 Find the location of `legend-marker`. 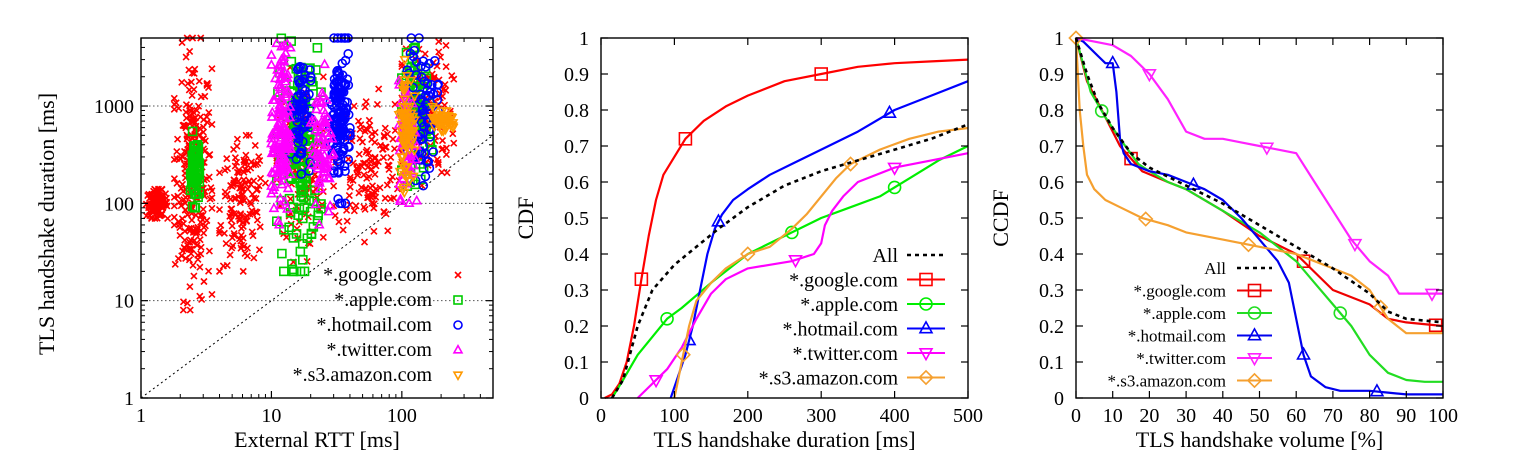

legend-marker is located at coordinates (926, 377).